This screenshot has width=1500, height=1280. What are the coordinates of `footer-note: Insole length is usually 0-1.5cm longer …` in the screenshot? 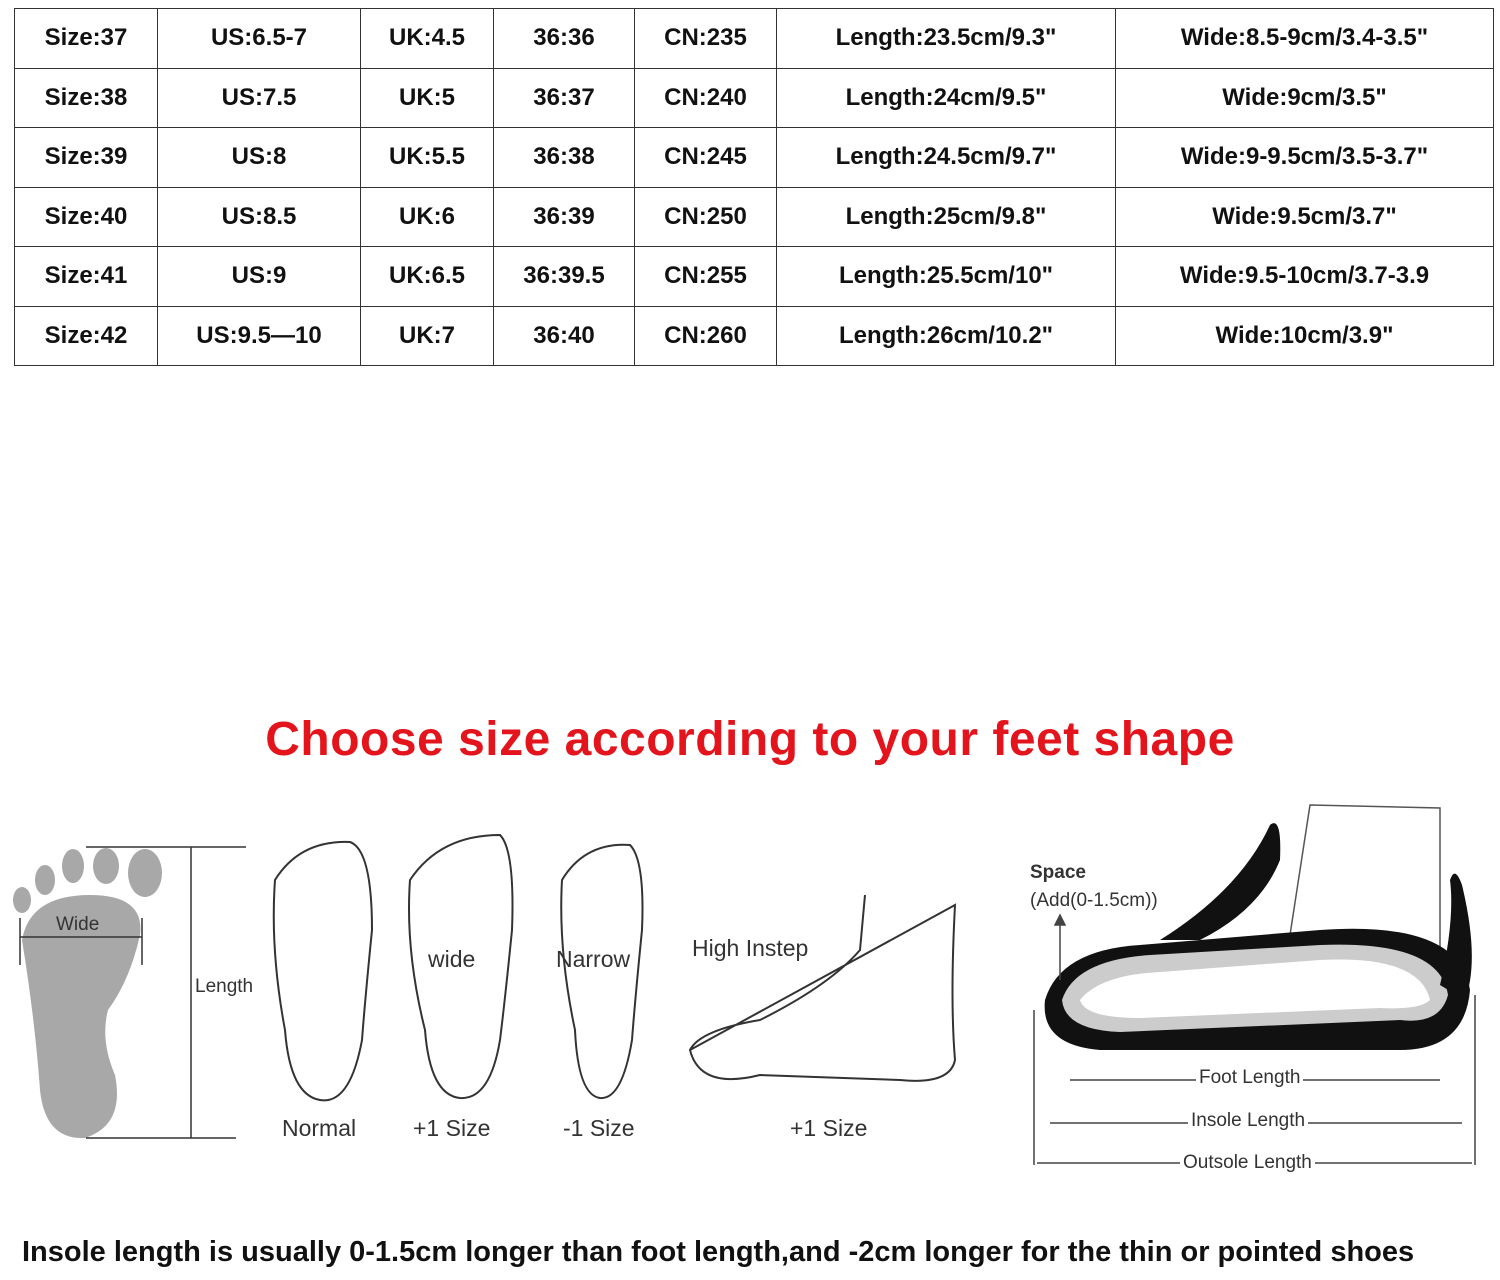 It's located at (718, 1252).